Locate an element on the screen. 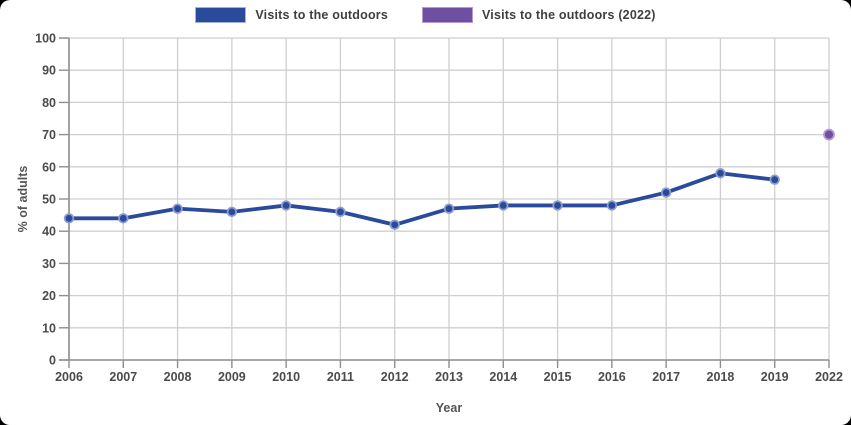  x-tick-label: 2022 is located at coordinates (829, 377).